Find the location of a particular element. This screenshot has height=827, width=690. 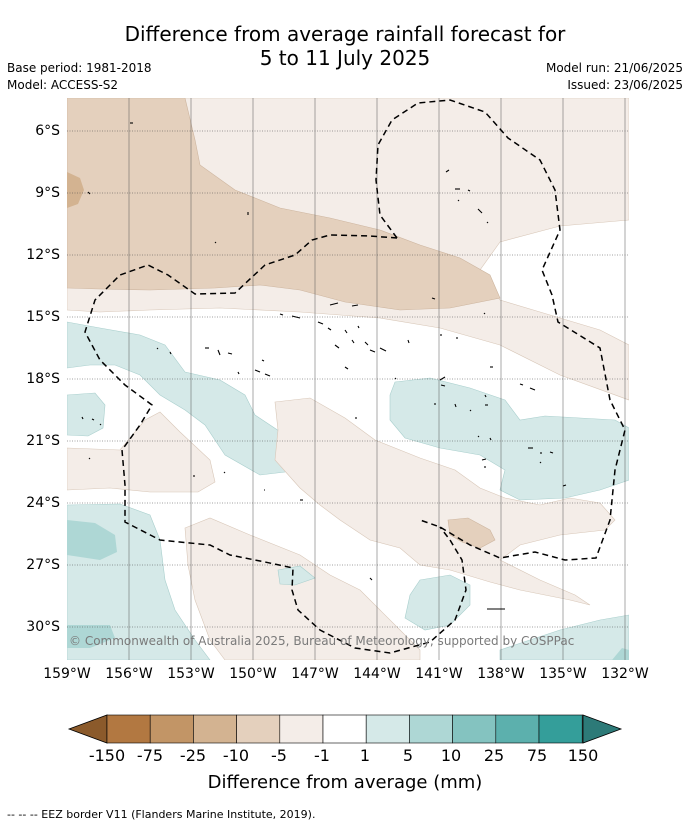

lat-label-9s: 9°S is located at coordinates (47, 193).